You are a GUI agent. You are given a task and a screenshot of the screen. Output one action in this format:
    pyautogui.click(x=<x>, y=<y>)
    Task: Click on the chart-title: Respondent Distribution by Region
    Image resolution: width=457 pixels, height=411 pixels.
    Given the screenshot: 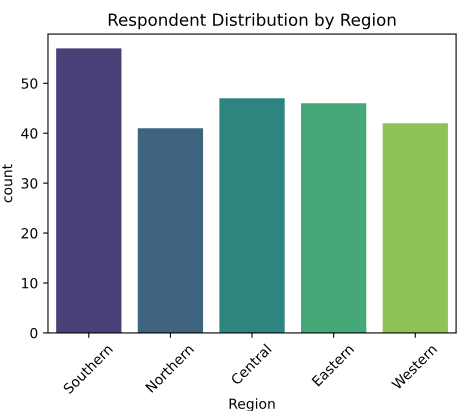 What is the action you would take?
    pyautogui.click(x=252, y=21)
    